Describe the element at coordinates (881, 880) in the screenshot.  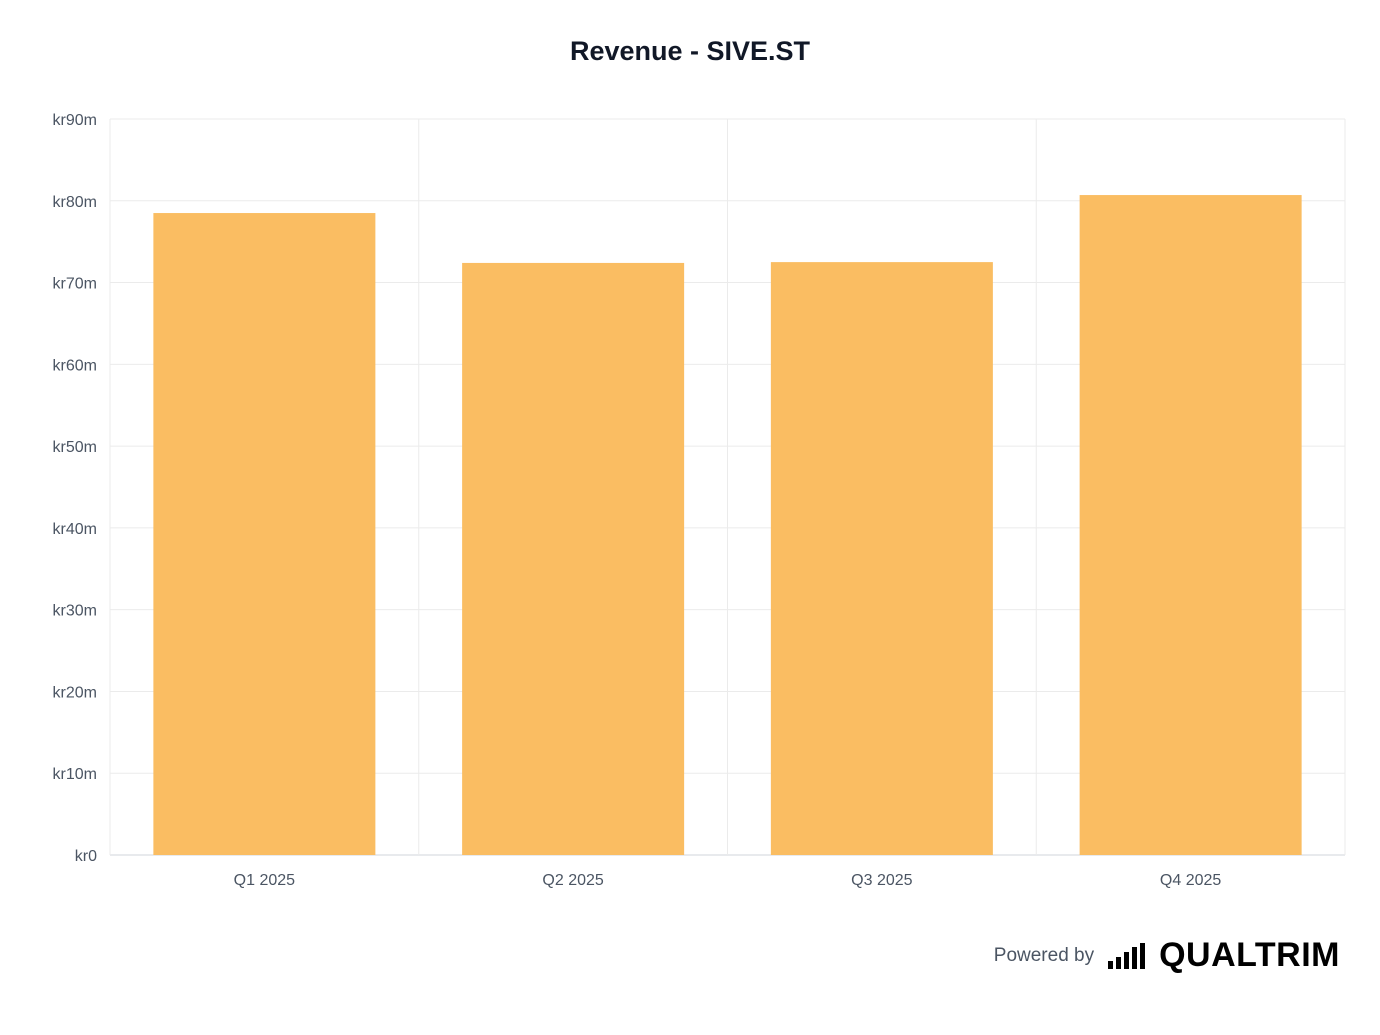
I see `x-tick-label: Q3 2025` at that location.